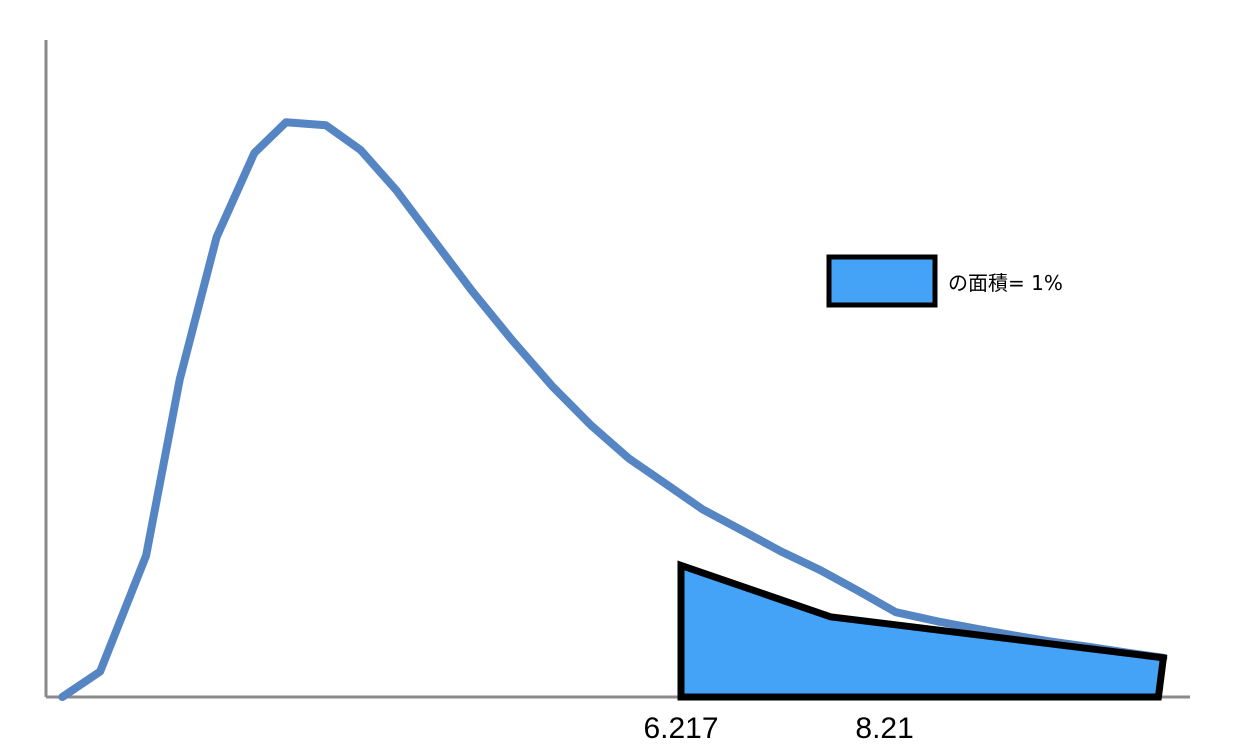 The width and height of the screenshot is (1238, 750). I want to click on shaded-rejection-region, so click(922, 630).